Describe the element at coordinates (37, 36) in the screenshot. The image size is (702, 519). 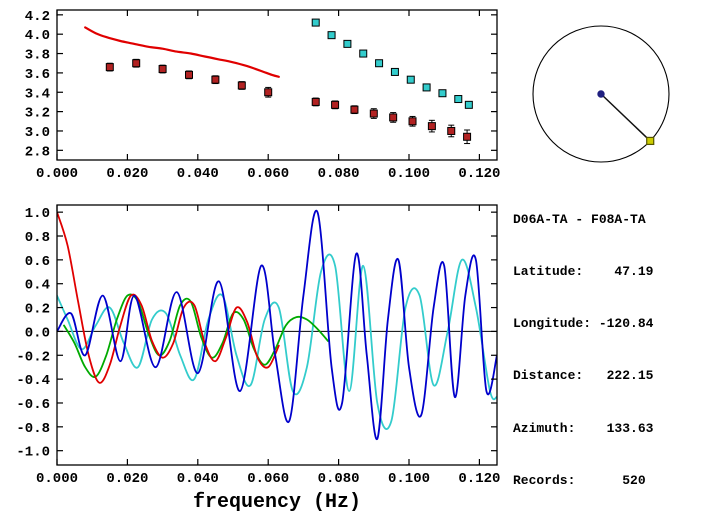
I see `y-tick-label: 4.0` at that location.